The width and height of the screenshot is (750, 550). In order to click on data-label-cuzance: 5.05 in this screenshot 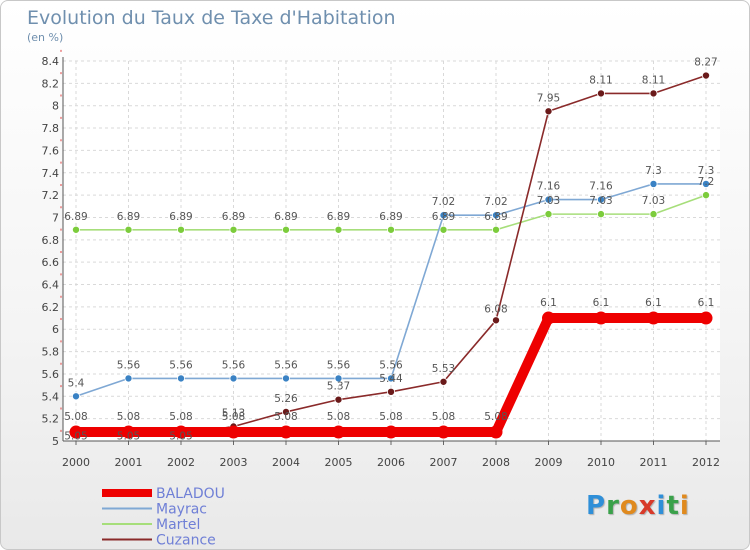, I will do `click(128, 436)`.